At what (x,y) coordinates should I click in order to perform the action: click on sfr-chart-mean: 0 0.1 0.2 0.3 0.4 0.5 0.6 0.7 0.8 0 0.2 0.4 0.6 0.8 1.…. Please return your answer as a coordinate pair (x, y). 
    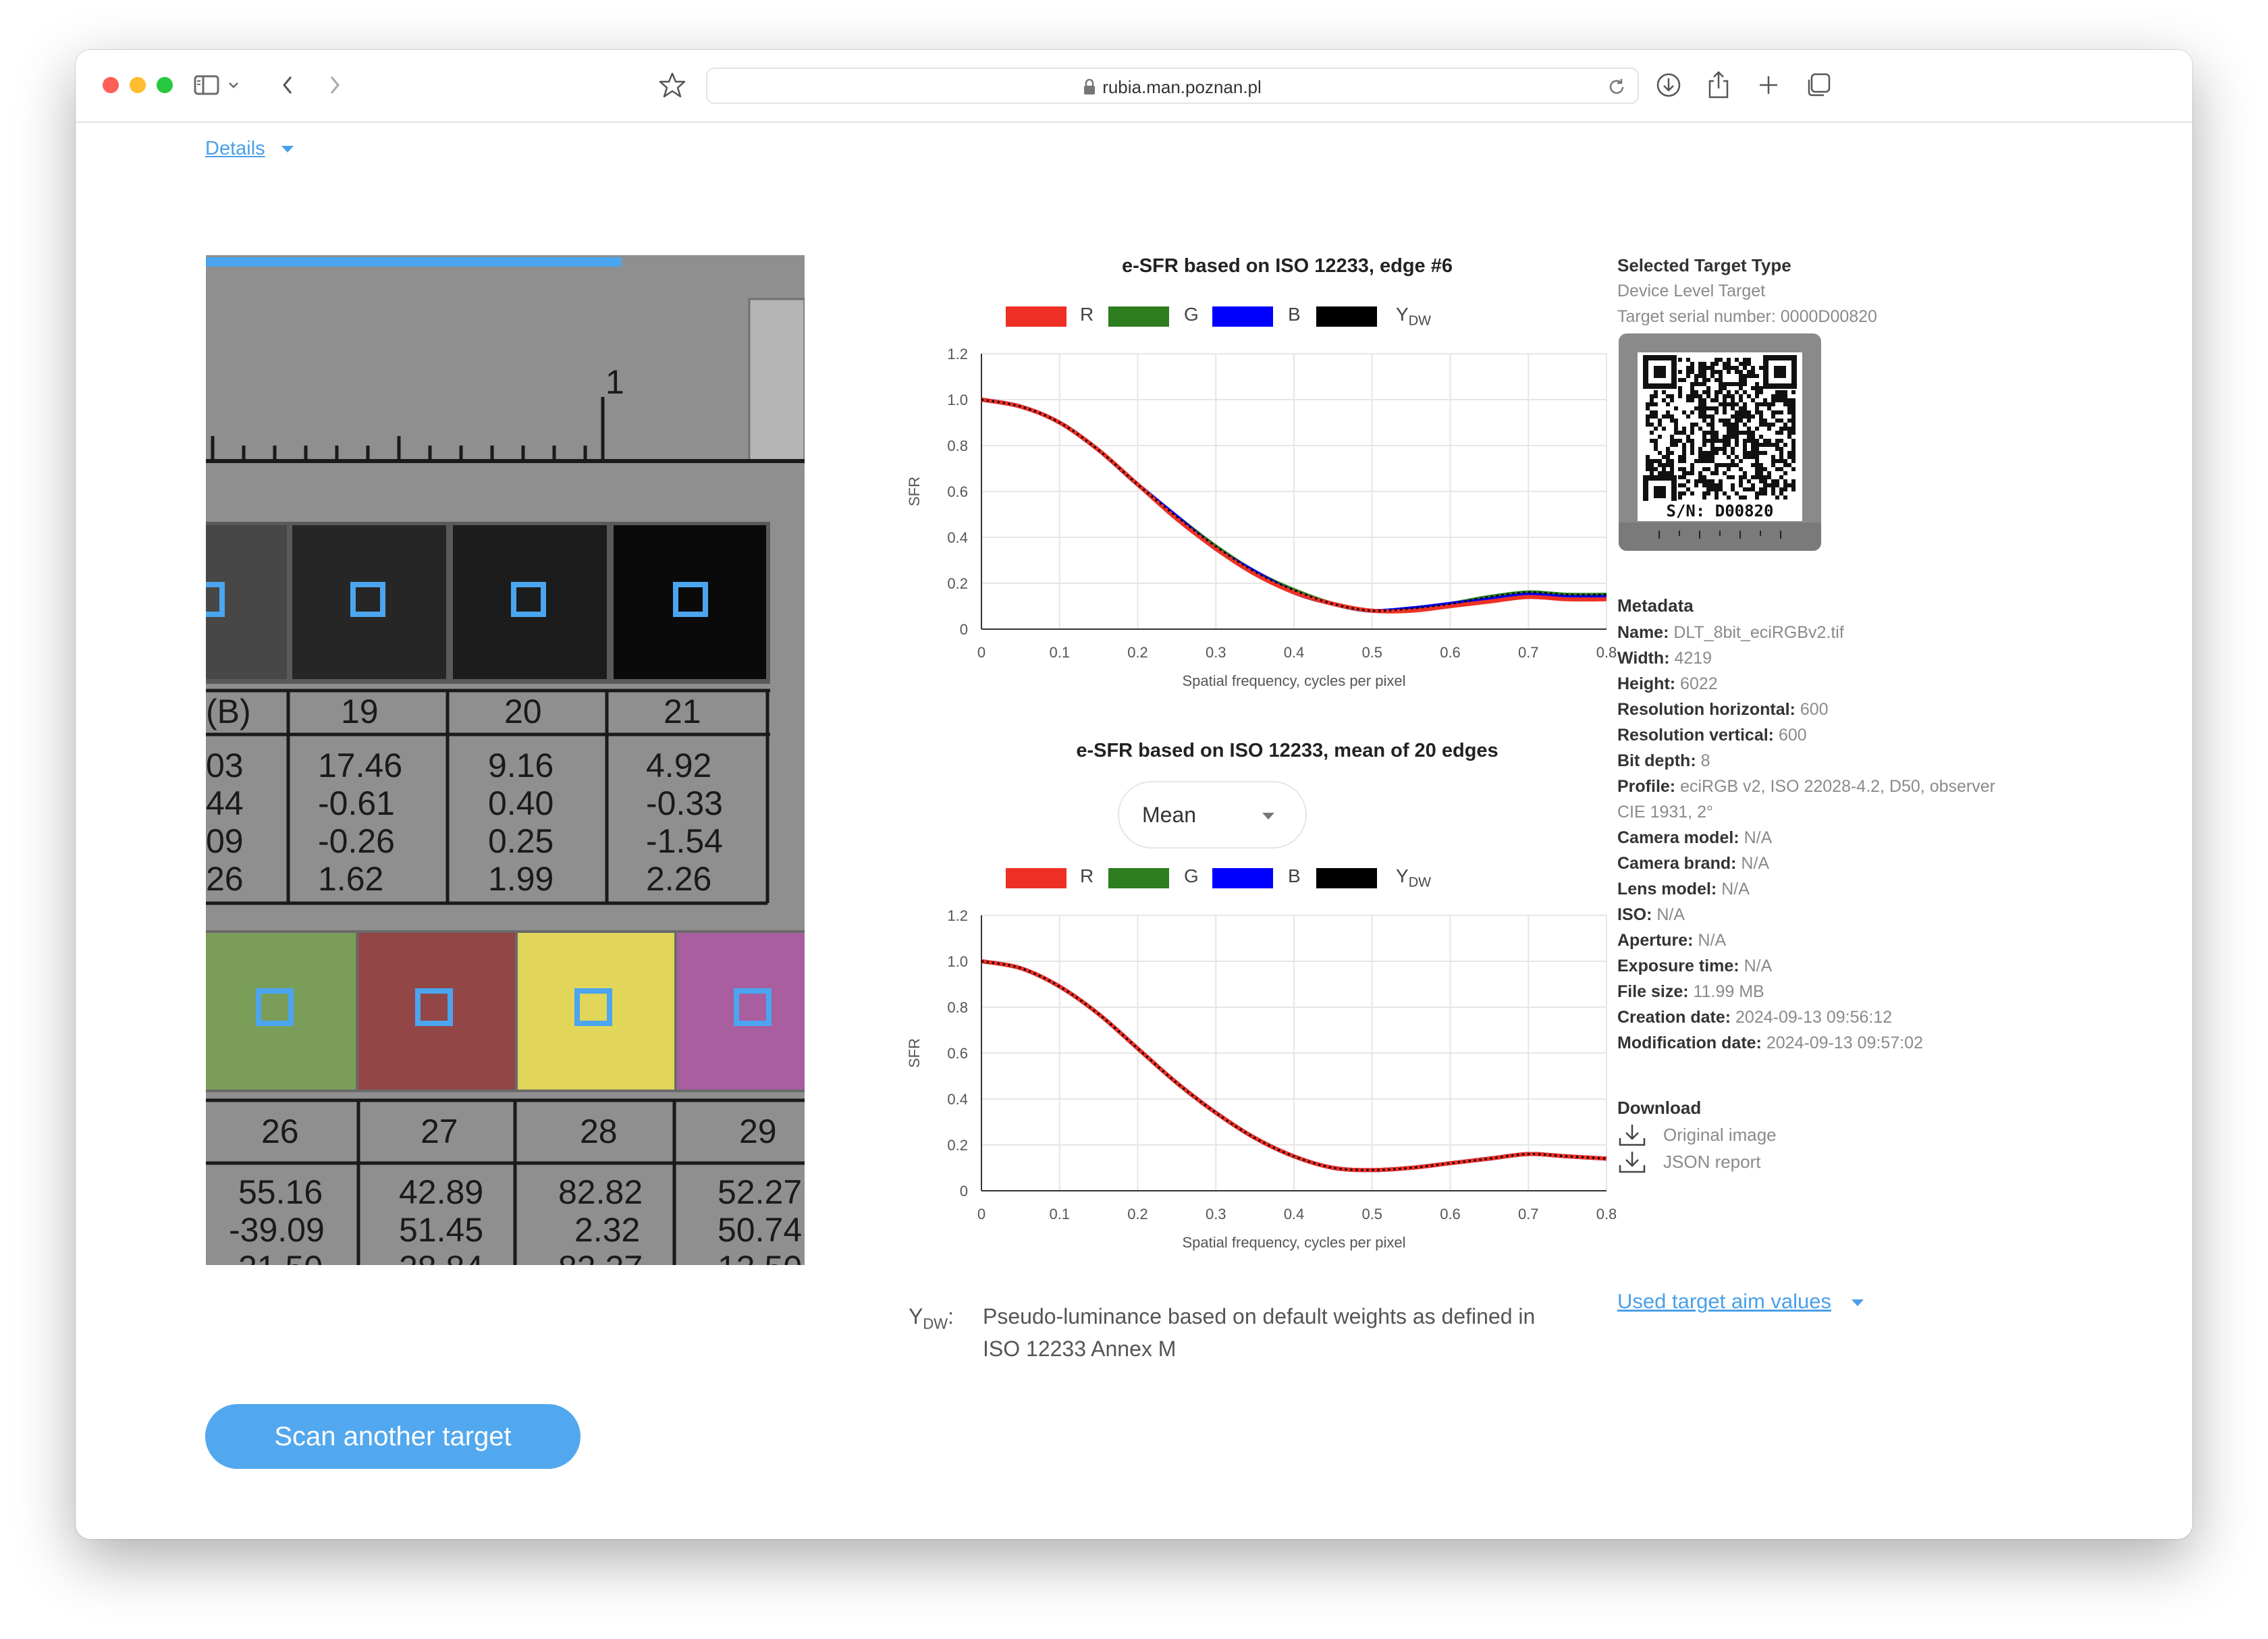
    Looking at the image, I should click on (1270, 1084).